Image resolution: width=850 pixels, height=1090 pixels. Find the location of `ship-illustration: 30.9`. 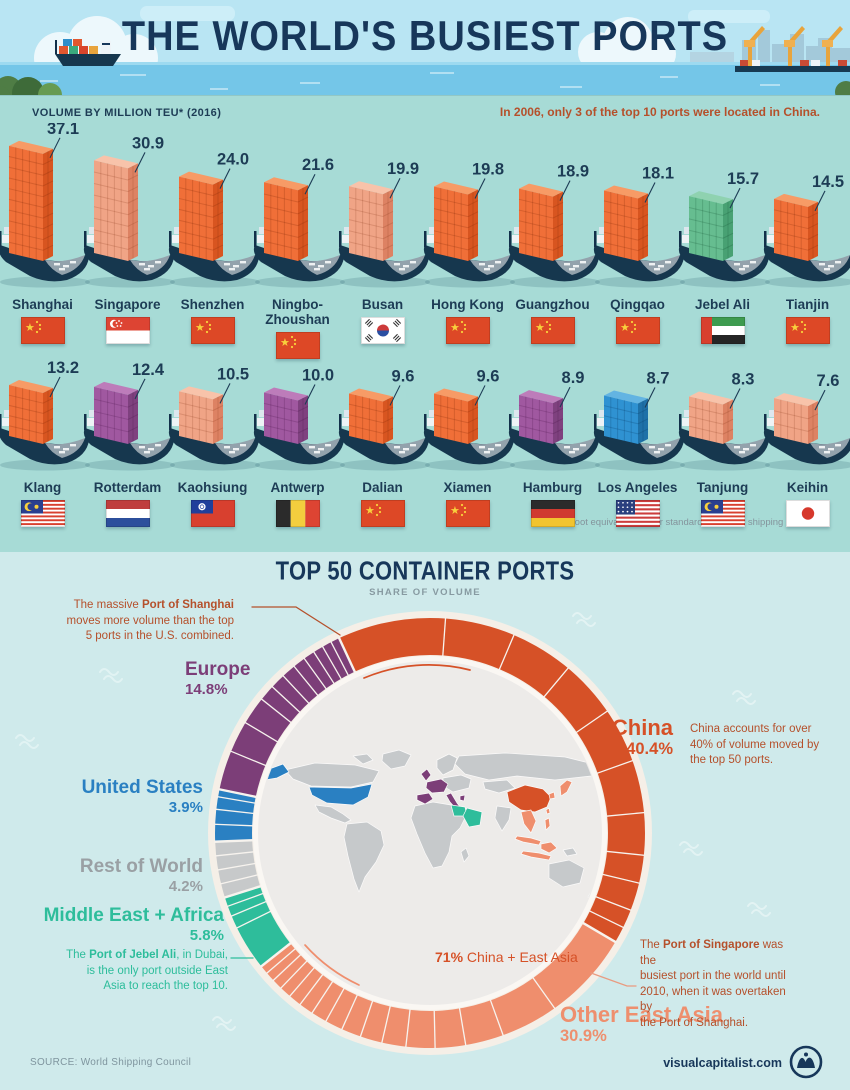

ship-illustration: 30.9 is located at coordinates (129, 211).